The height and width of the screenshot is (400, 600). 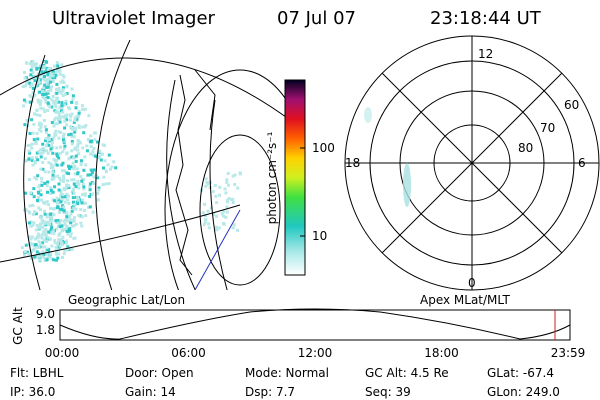 I want to click on time-tick: 18:00, so click(x=441, y=353).